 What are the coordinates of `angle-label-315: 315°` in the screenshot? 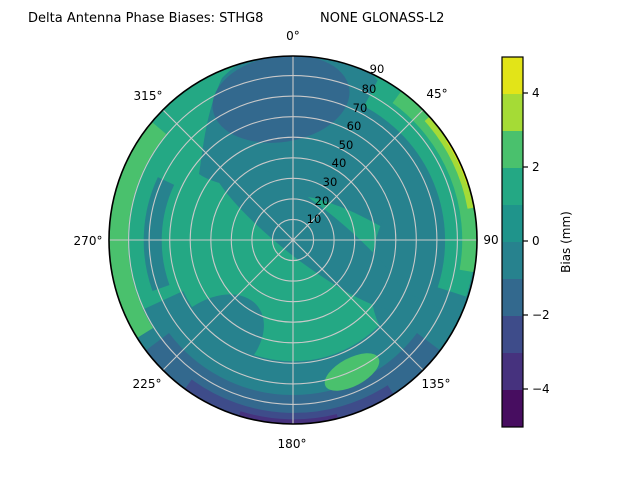 It's located at (148, 96).